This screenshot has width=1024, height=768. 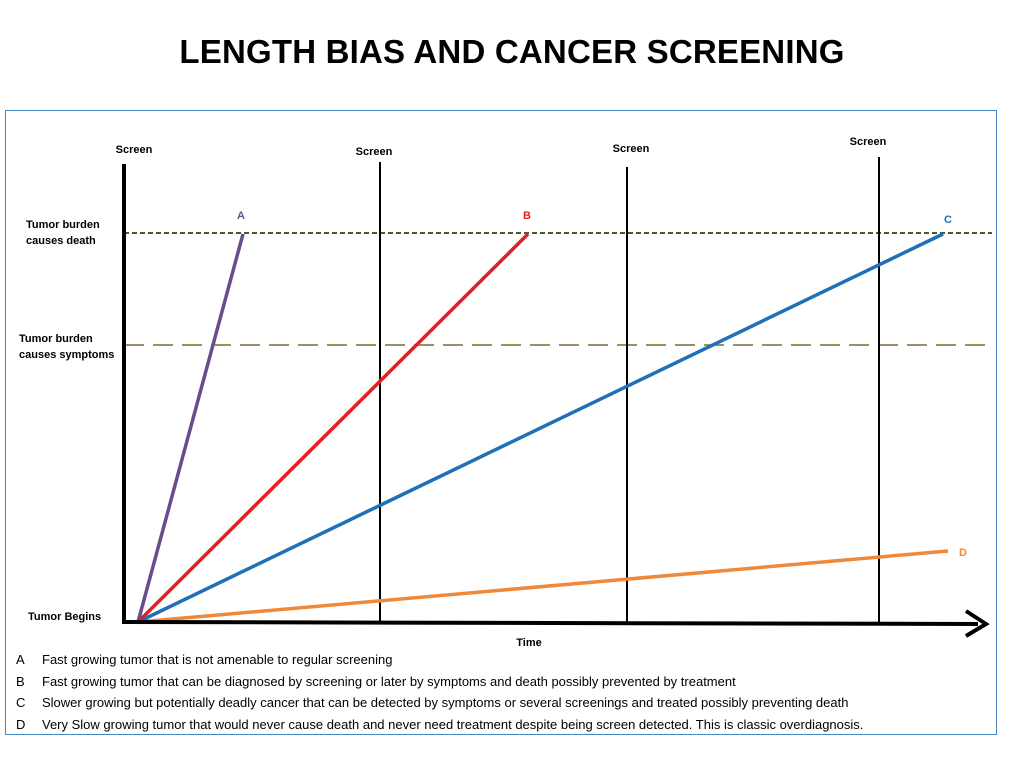 What do you see at coordinates (66, 355) in the screenshot?
I see `symptoms-label-line2: causes symptoms` at bounding box center [66, 355].